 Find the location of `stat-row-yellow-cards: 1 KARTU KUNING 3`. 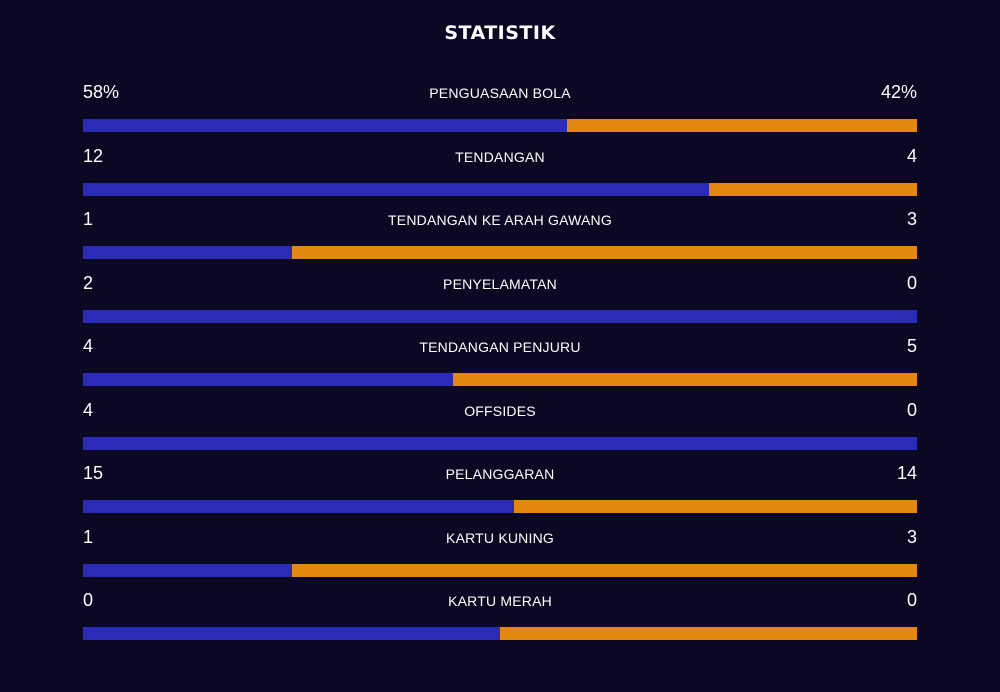

stat-row-yellow-cards: 1 KARTU KUNING 3 is located at coordinates (500, 557).